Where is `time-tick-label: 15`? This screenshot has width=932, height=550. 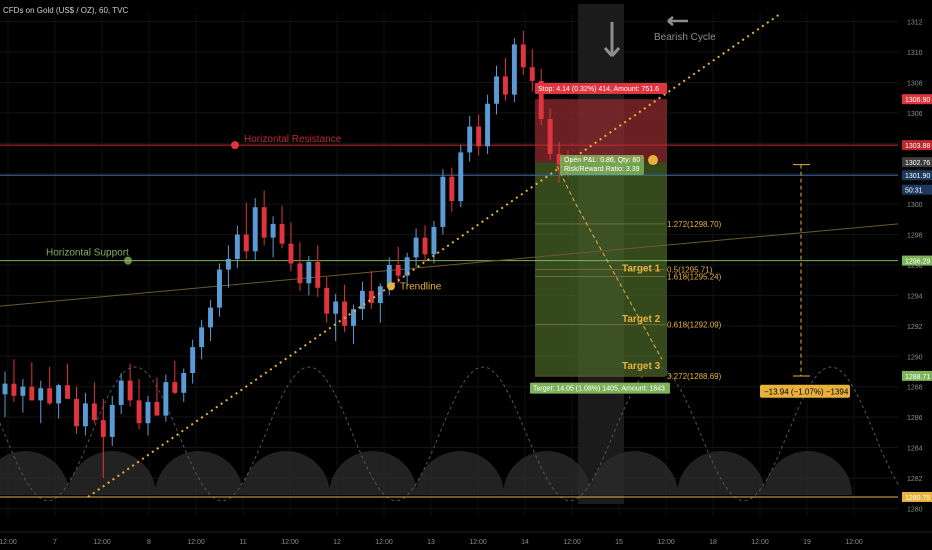
time-tick-label: 15 is located at coordinates (619, 542).